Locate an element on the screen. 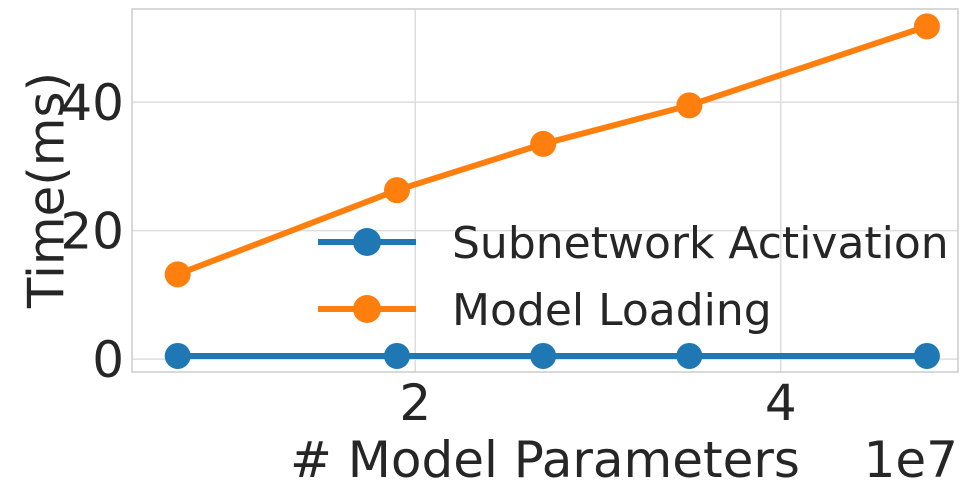 This screenshot has height=496, width=968. y-axis-title: Time(ms) is located at coordinates (47, 190).